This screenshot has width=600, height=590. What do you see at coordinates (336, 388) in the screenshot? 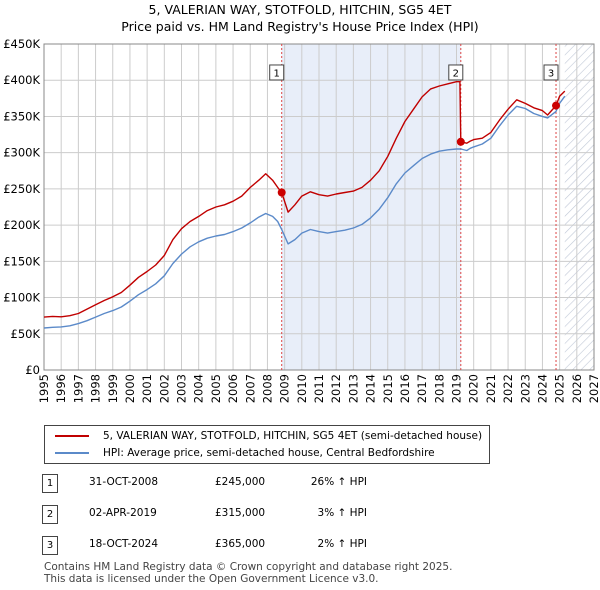
I see `x-tick-label: 2012` at bounding box center [336, 388].